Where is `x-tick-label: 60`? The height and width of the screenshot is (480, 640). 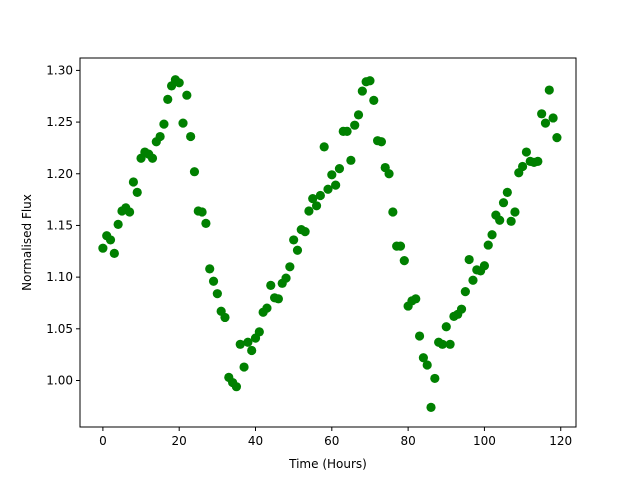 x-tick-label: 60 is located at coordinates (331, 441).